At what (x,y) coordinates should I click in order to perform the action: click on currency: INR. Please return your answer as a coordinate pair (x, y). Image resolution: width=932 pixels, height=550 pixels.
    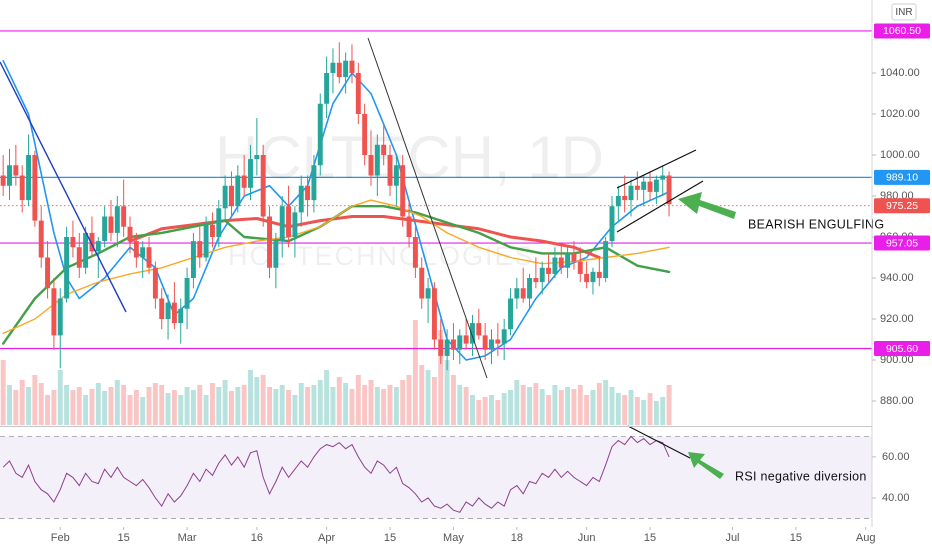
    Looking at the image, I should click on (903, 12).